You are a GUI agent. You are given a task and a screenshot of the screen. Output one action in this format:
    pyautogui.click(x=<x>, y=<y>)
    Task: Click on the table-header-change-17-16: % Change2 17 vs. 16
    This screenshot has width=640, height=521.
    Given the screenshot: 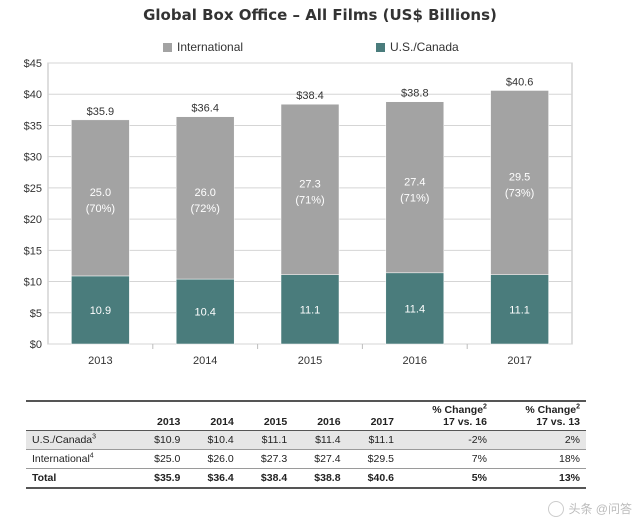 What is the action you would take?
    pyautogui.click(x=446, y=416)
    